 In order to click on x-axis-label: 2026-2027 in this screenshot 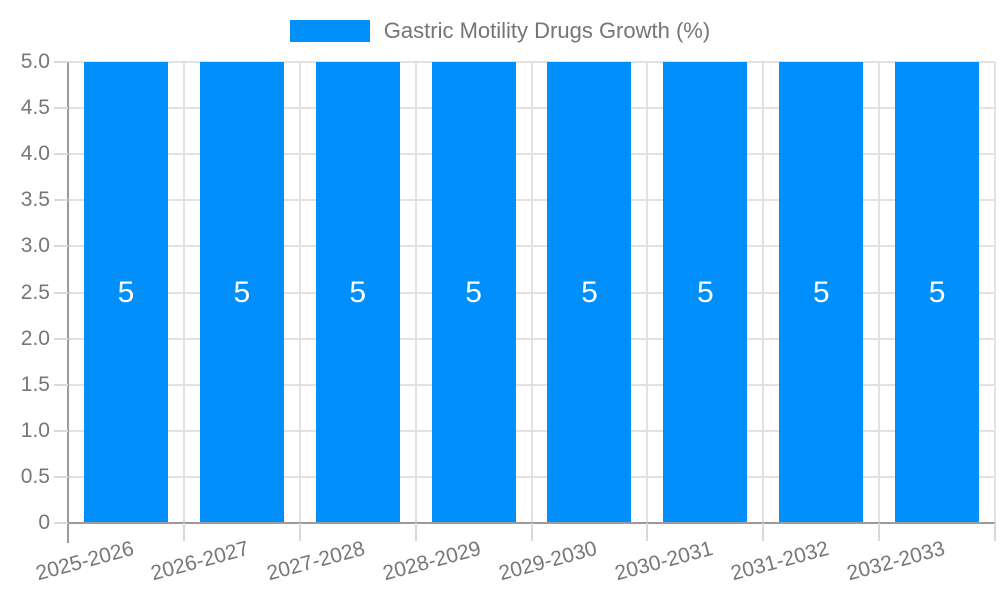, I will do `click(200, 561)`.